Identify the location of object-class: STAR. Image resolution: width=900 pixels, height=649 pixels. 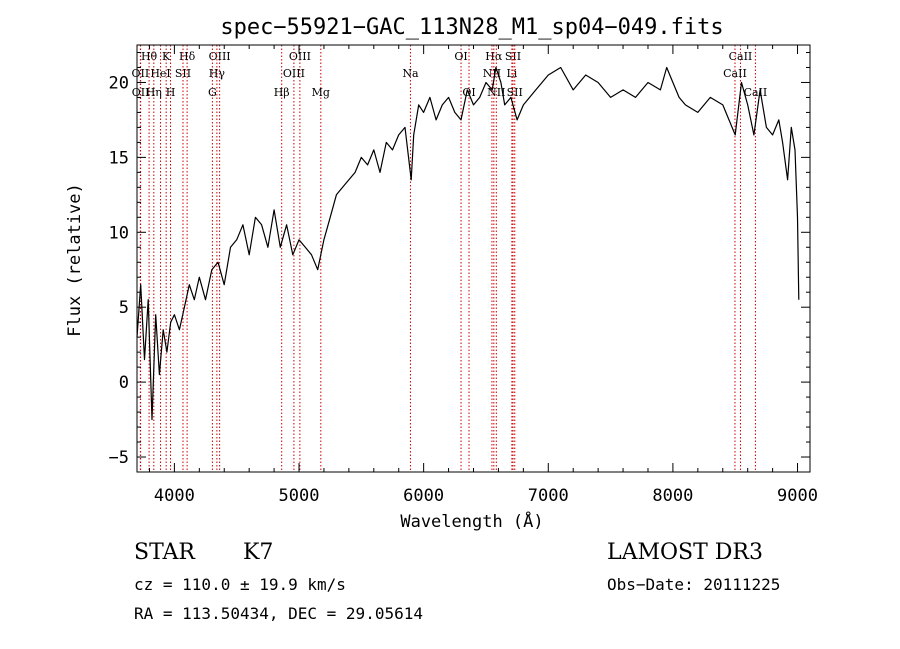
(164, 552).